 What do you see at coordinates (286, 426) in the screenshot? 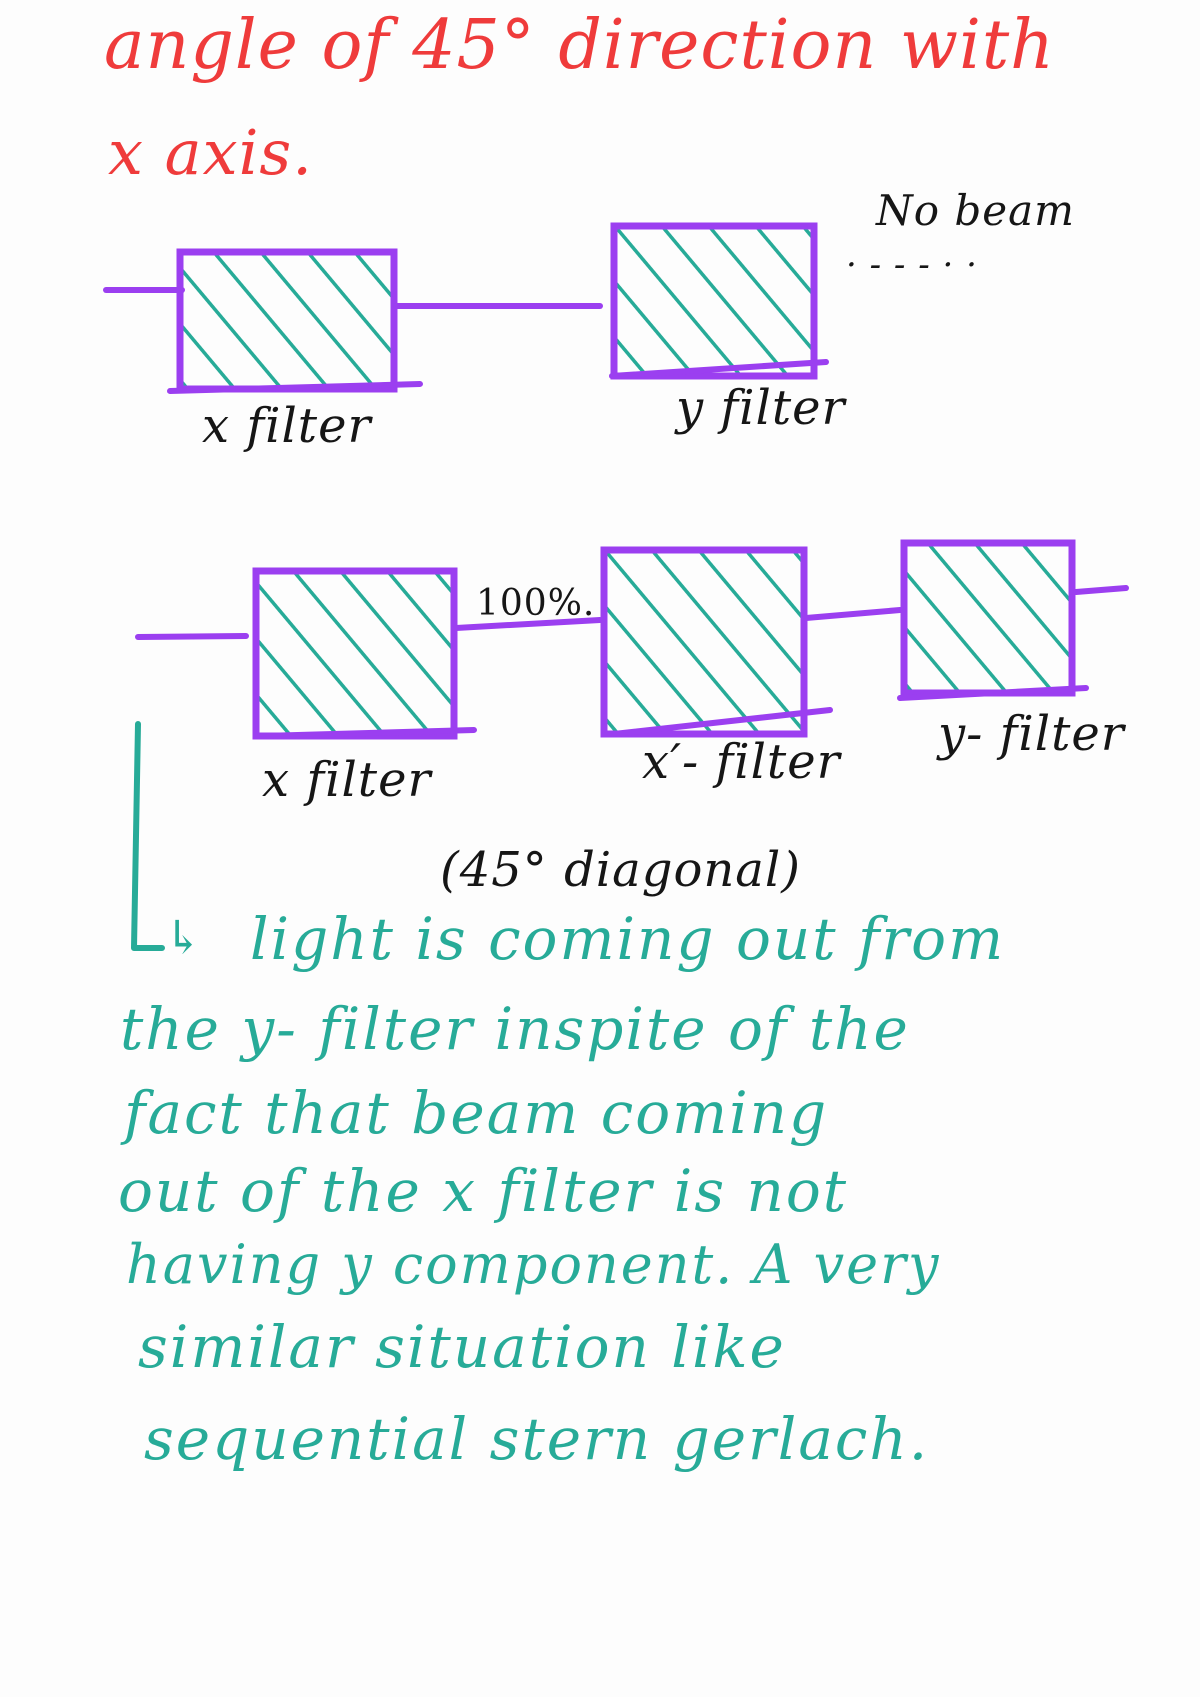
I see `d1-x-filter-label: x filter` at bounding box center [286, 426].